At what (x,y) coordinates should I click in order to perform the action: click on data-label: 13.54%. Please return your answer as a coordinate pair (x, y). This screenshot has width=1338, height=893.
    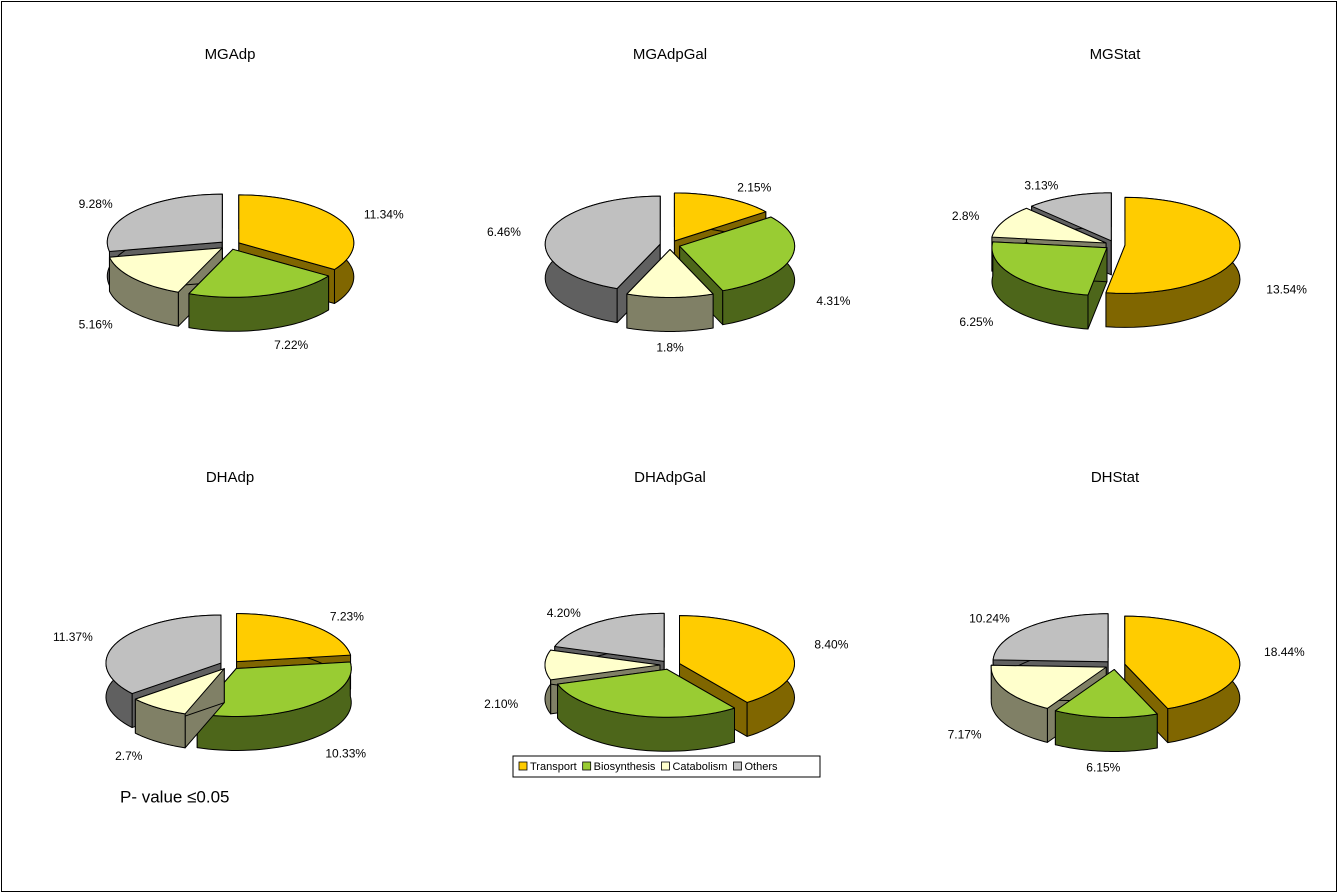
    Looking at the image, I should click on (1286, 289).